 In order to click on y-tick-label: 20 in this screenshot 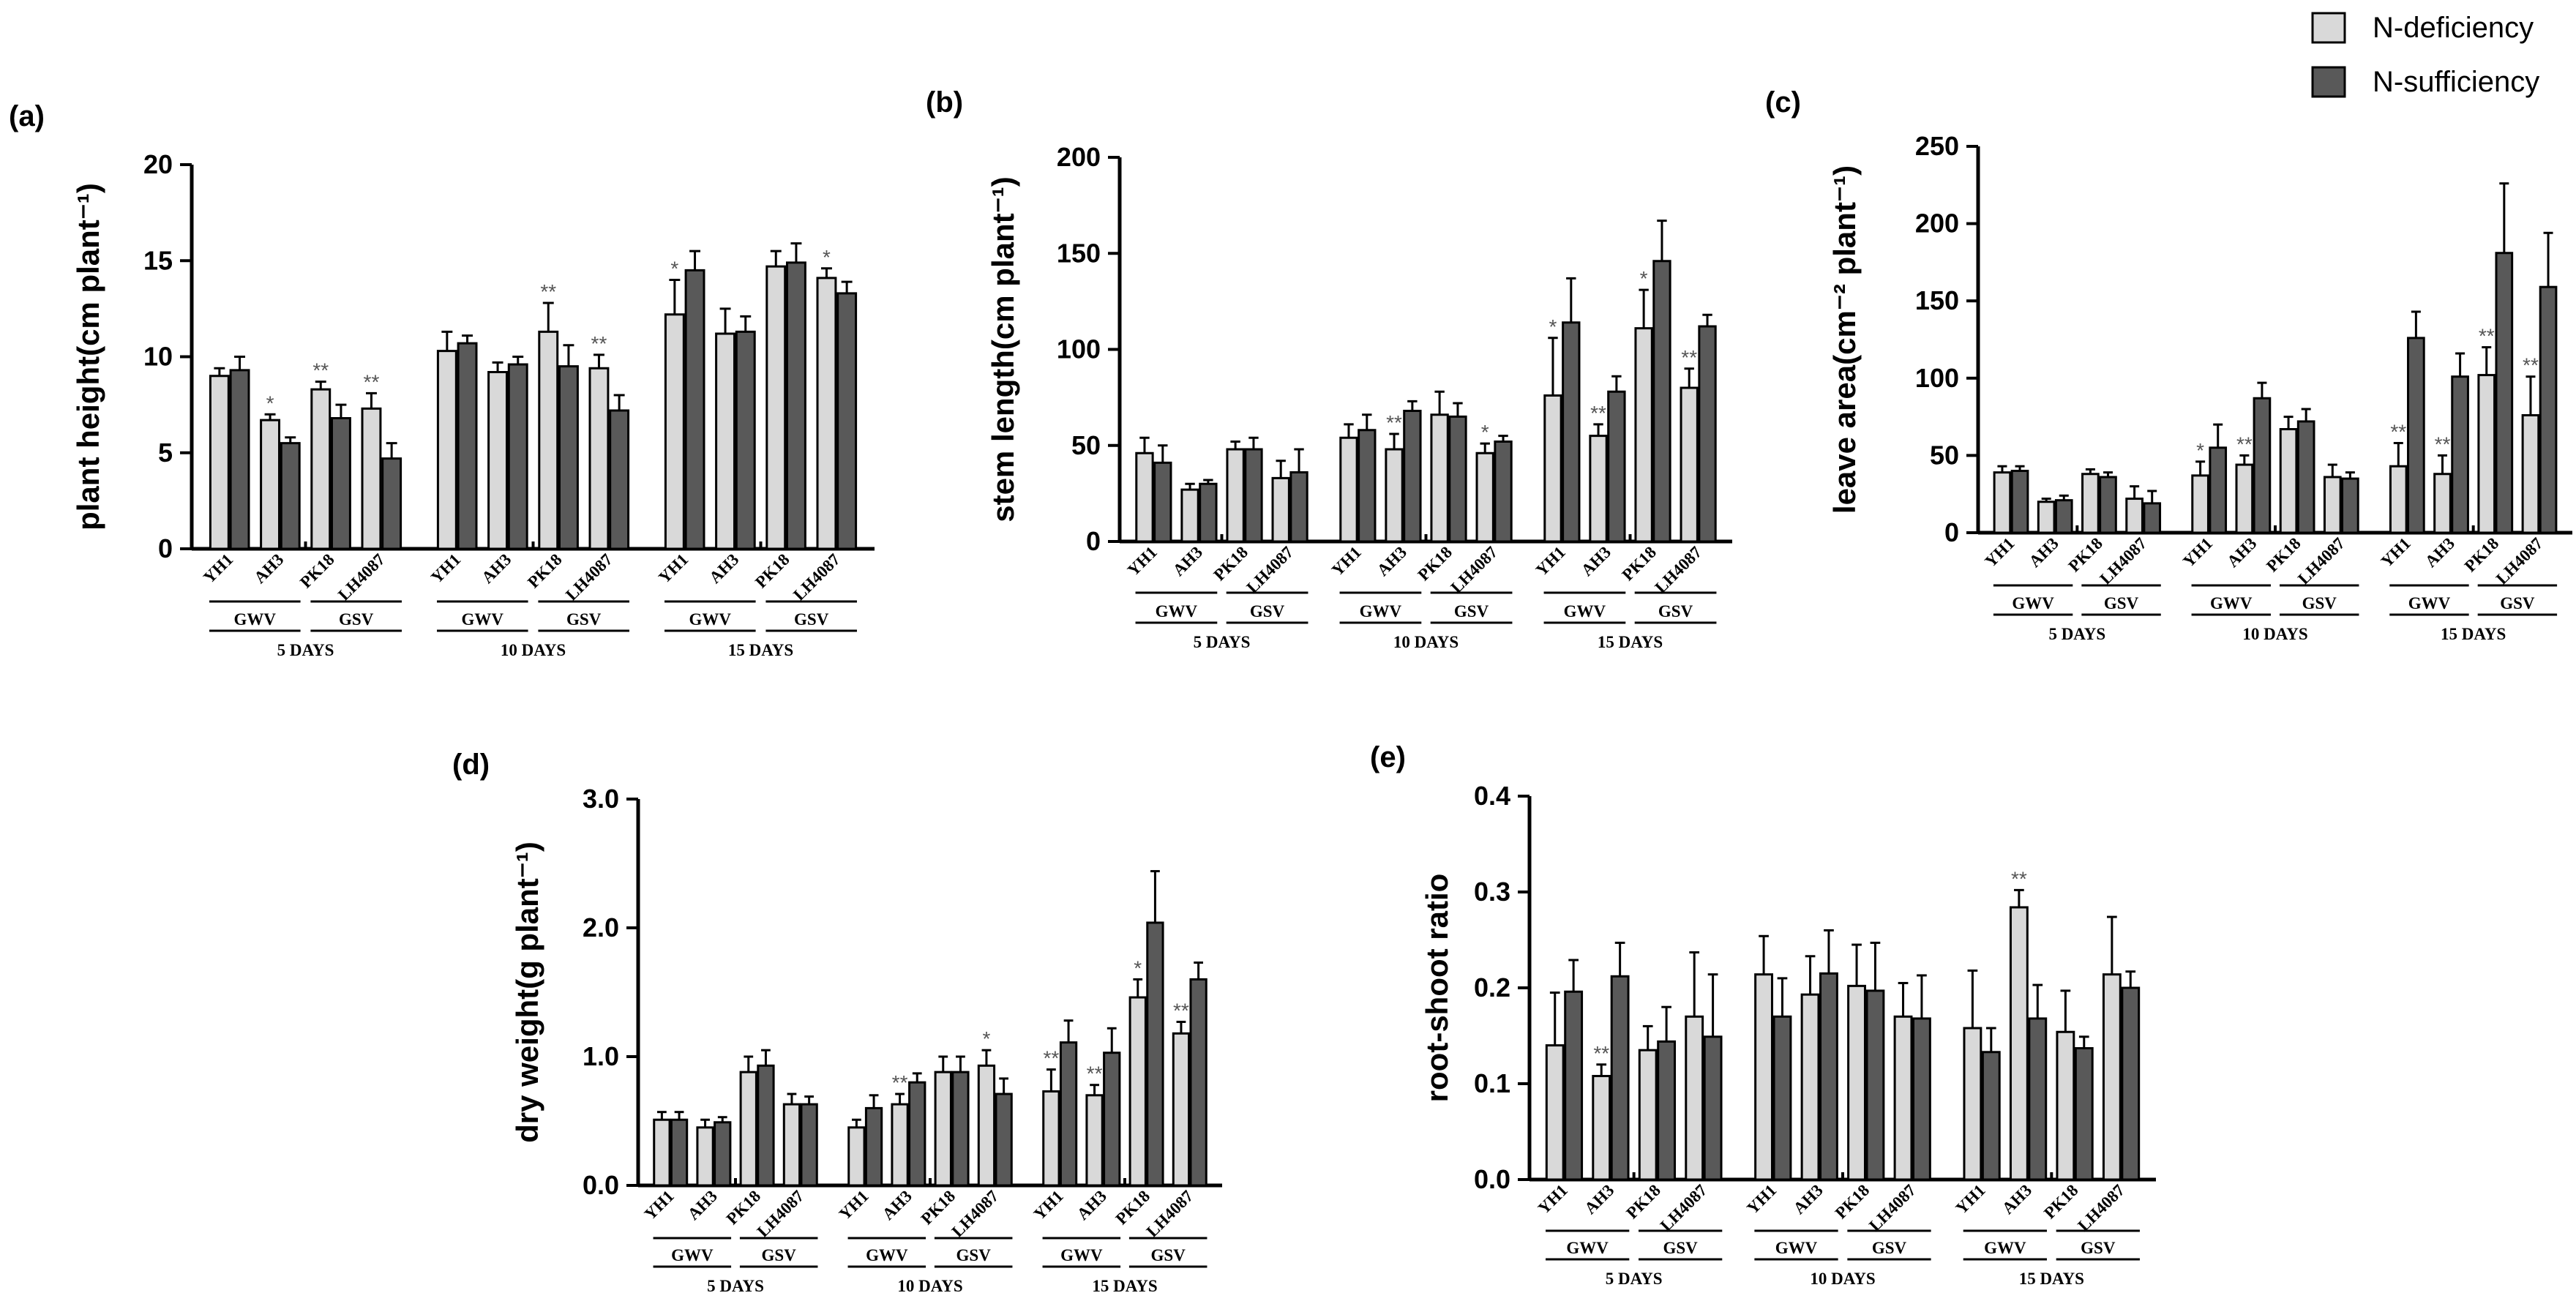, I will do `click(158, 164)`.